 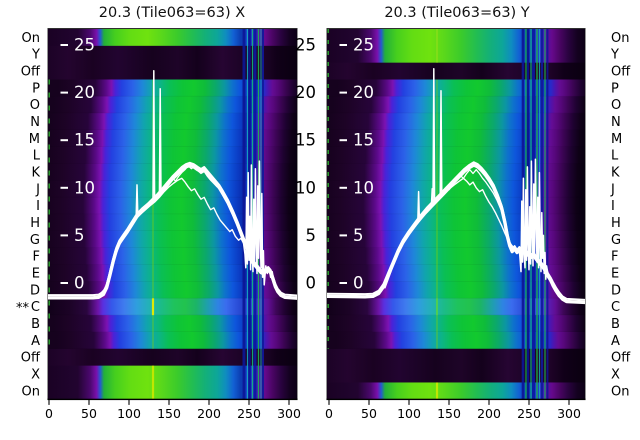 What do you see at coordinates (305, 92) in the screenshot?
I see `y-tick-label-outer: 20` at bounding box center [305, 92].